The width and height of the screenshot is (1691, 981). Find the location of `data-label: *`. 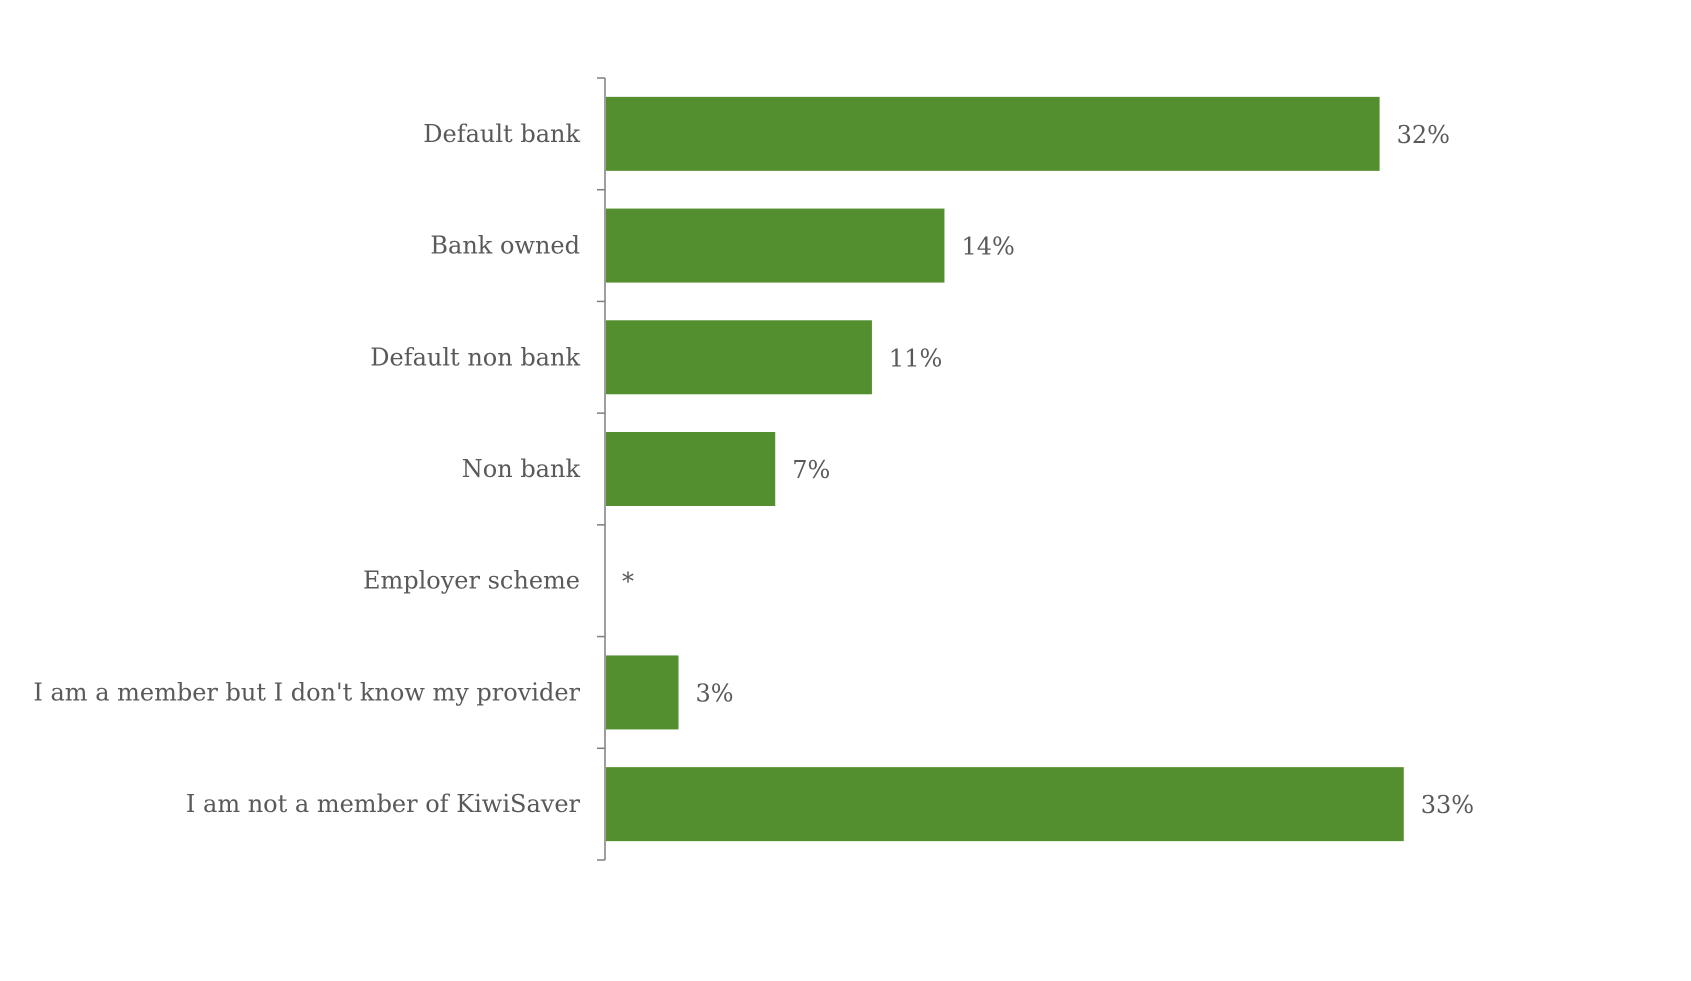

data-label: * is located at coordinates (628, 582).